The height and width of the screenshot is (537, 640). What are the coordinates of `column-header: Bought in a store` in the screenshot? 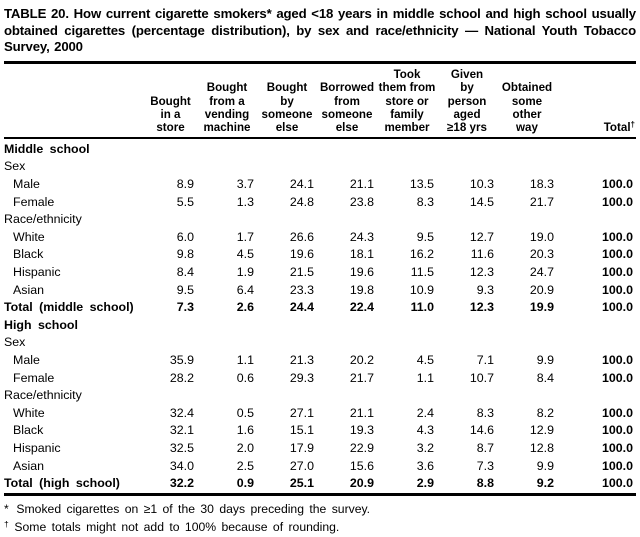 It's located at (170, 101).